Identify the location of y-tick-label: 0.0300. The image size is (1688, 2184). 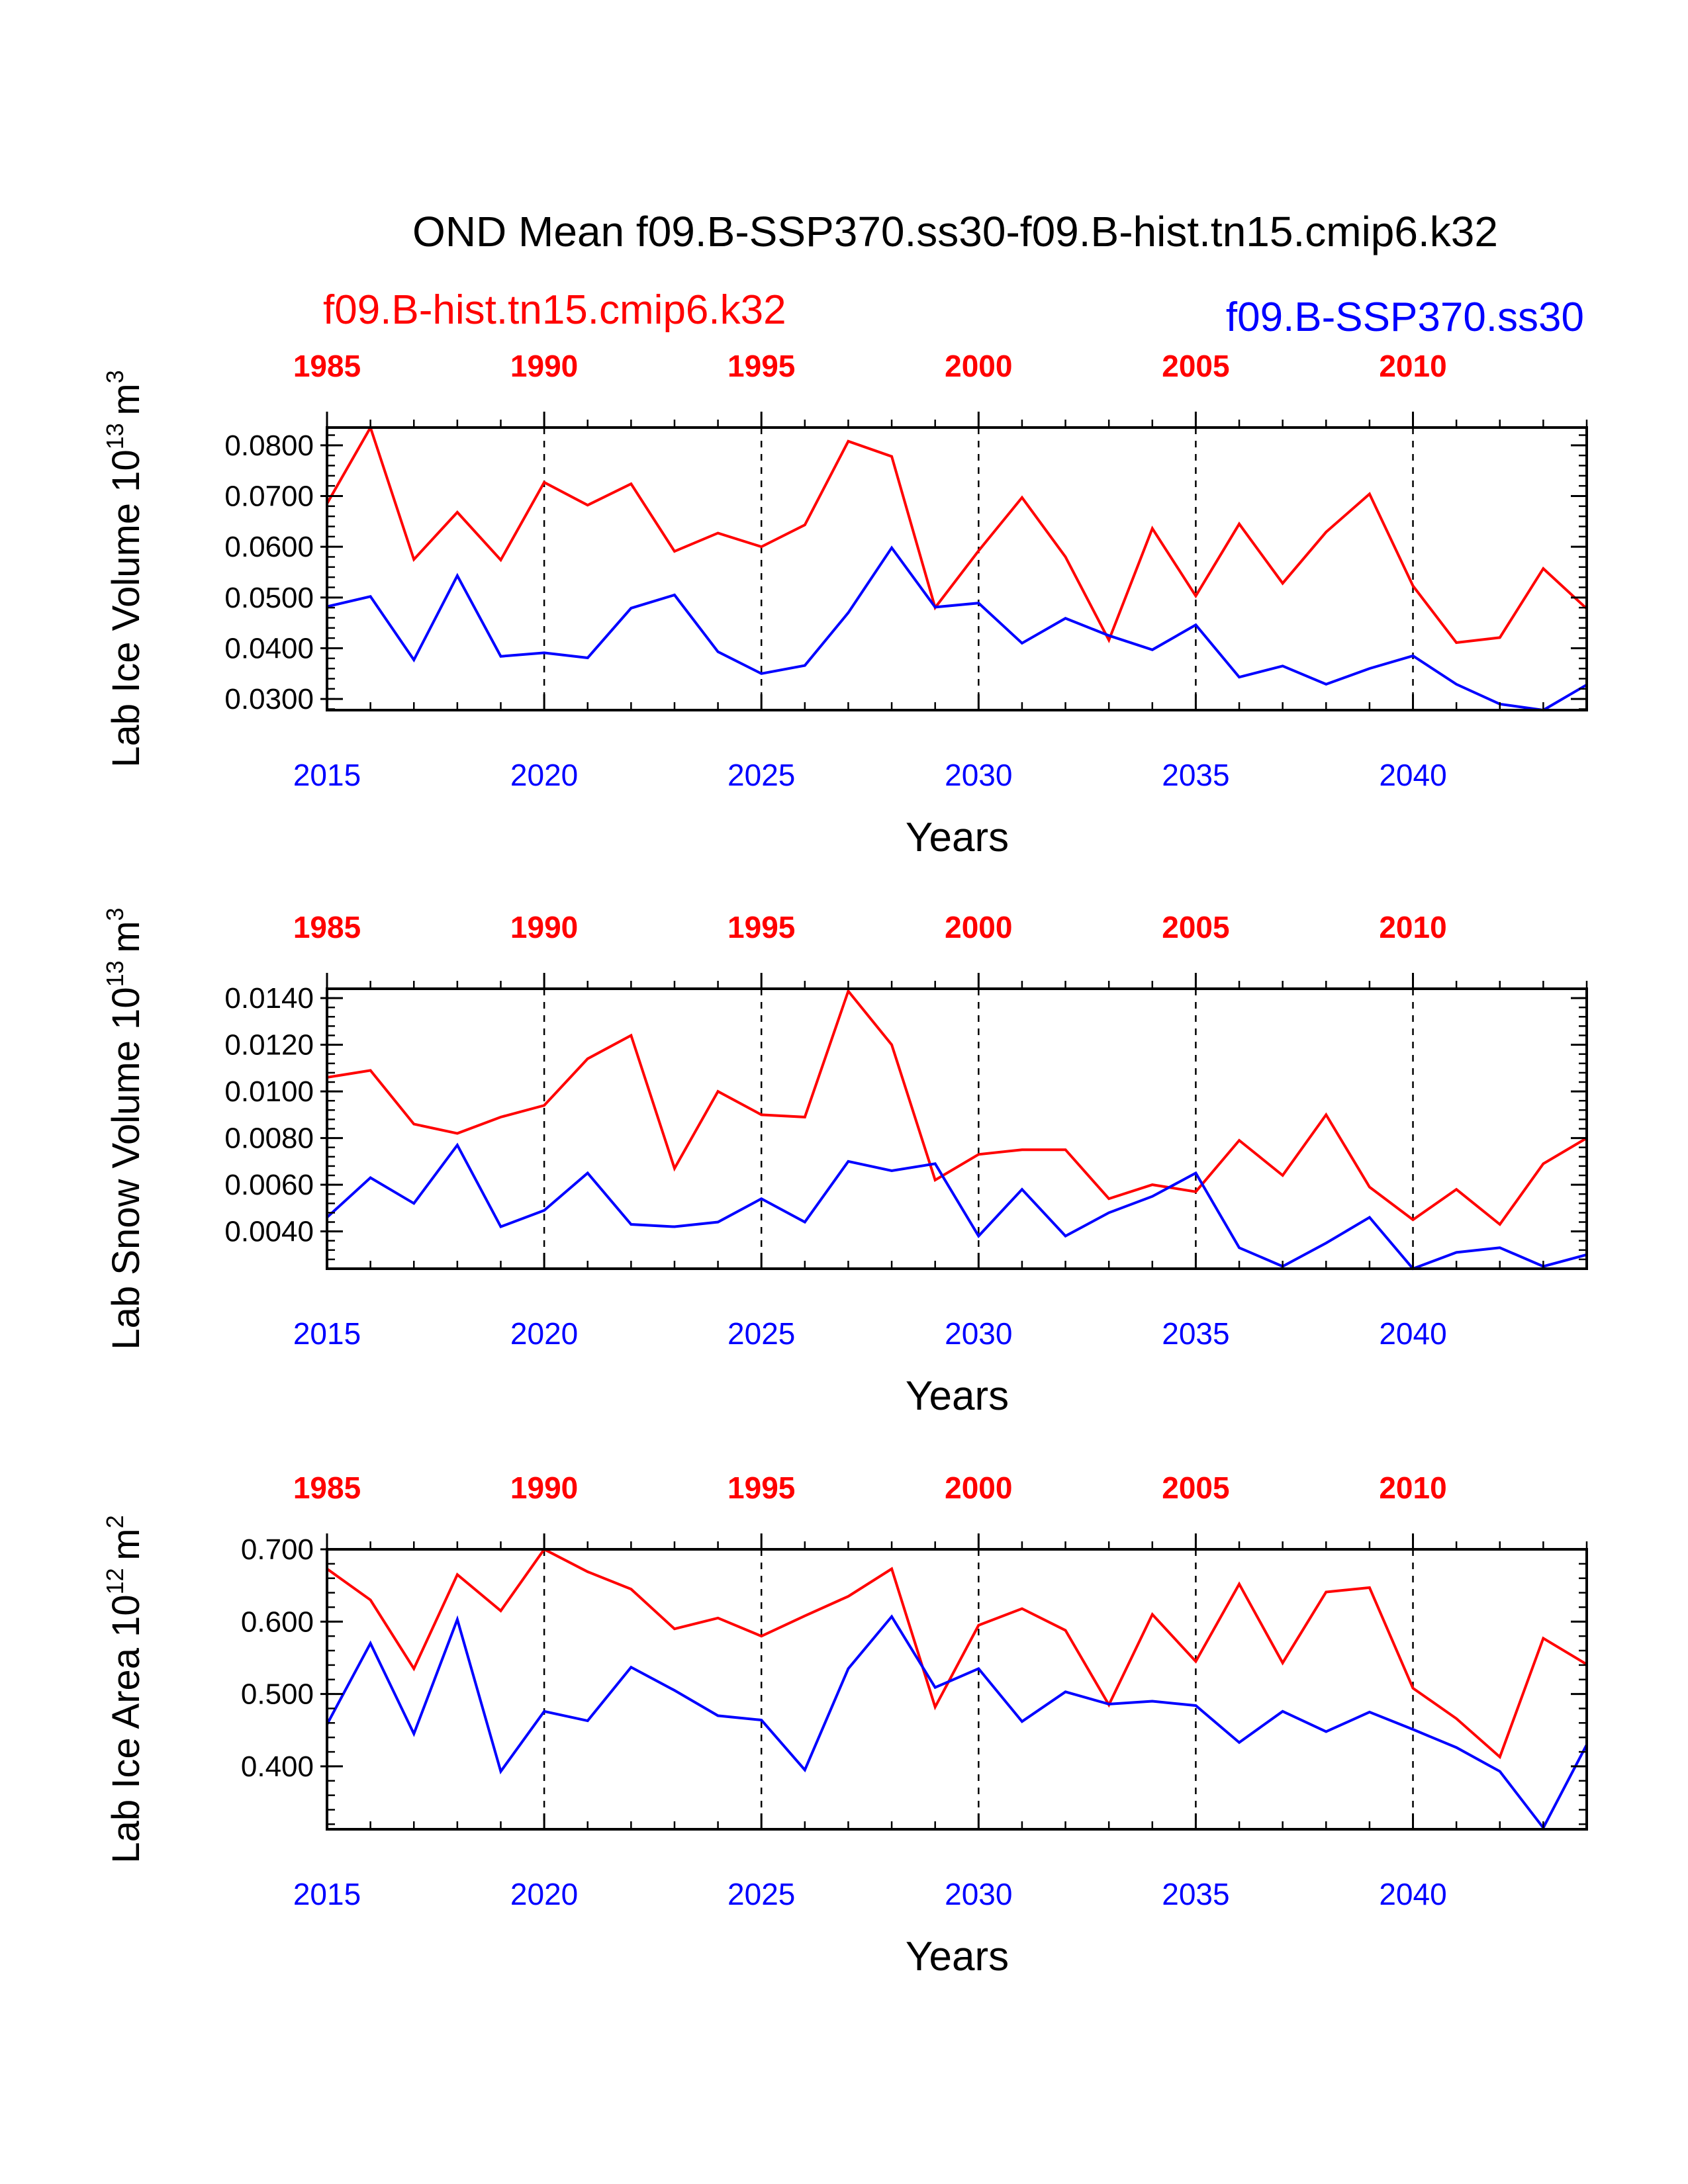
(269, 699).